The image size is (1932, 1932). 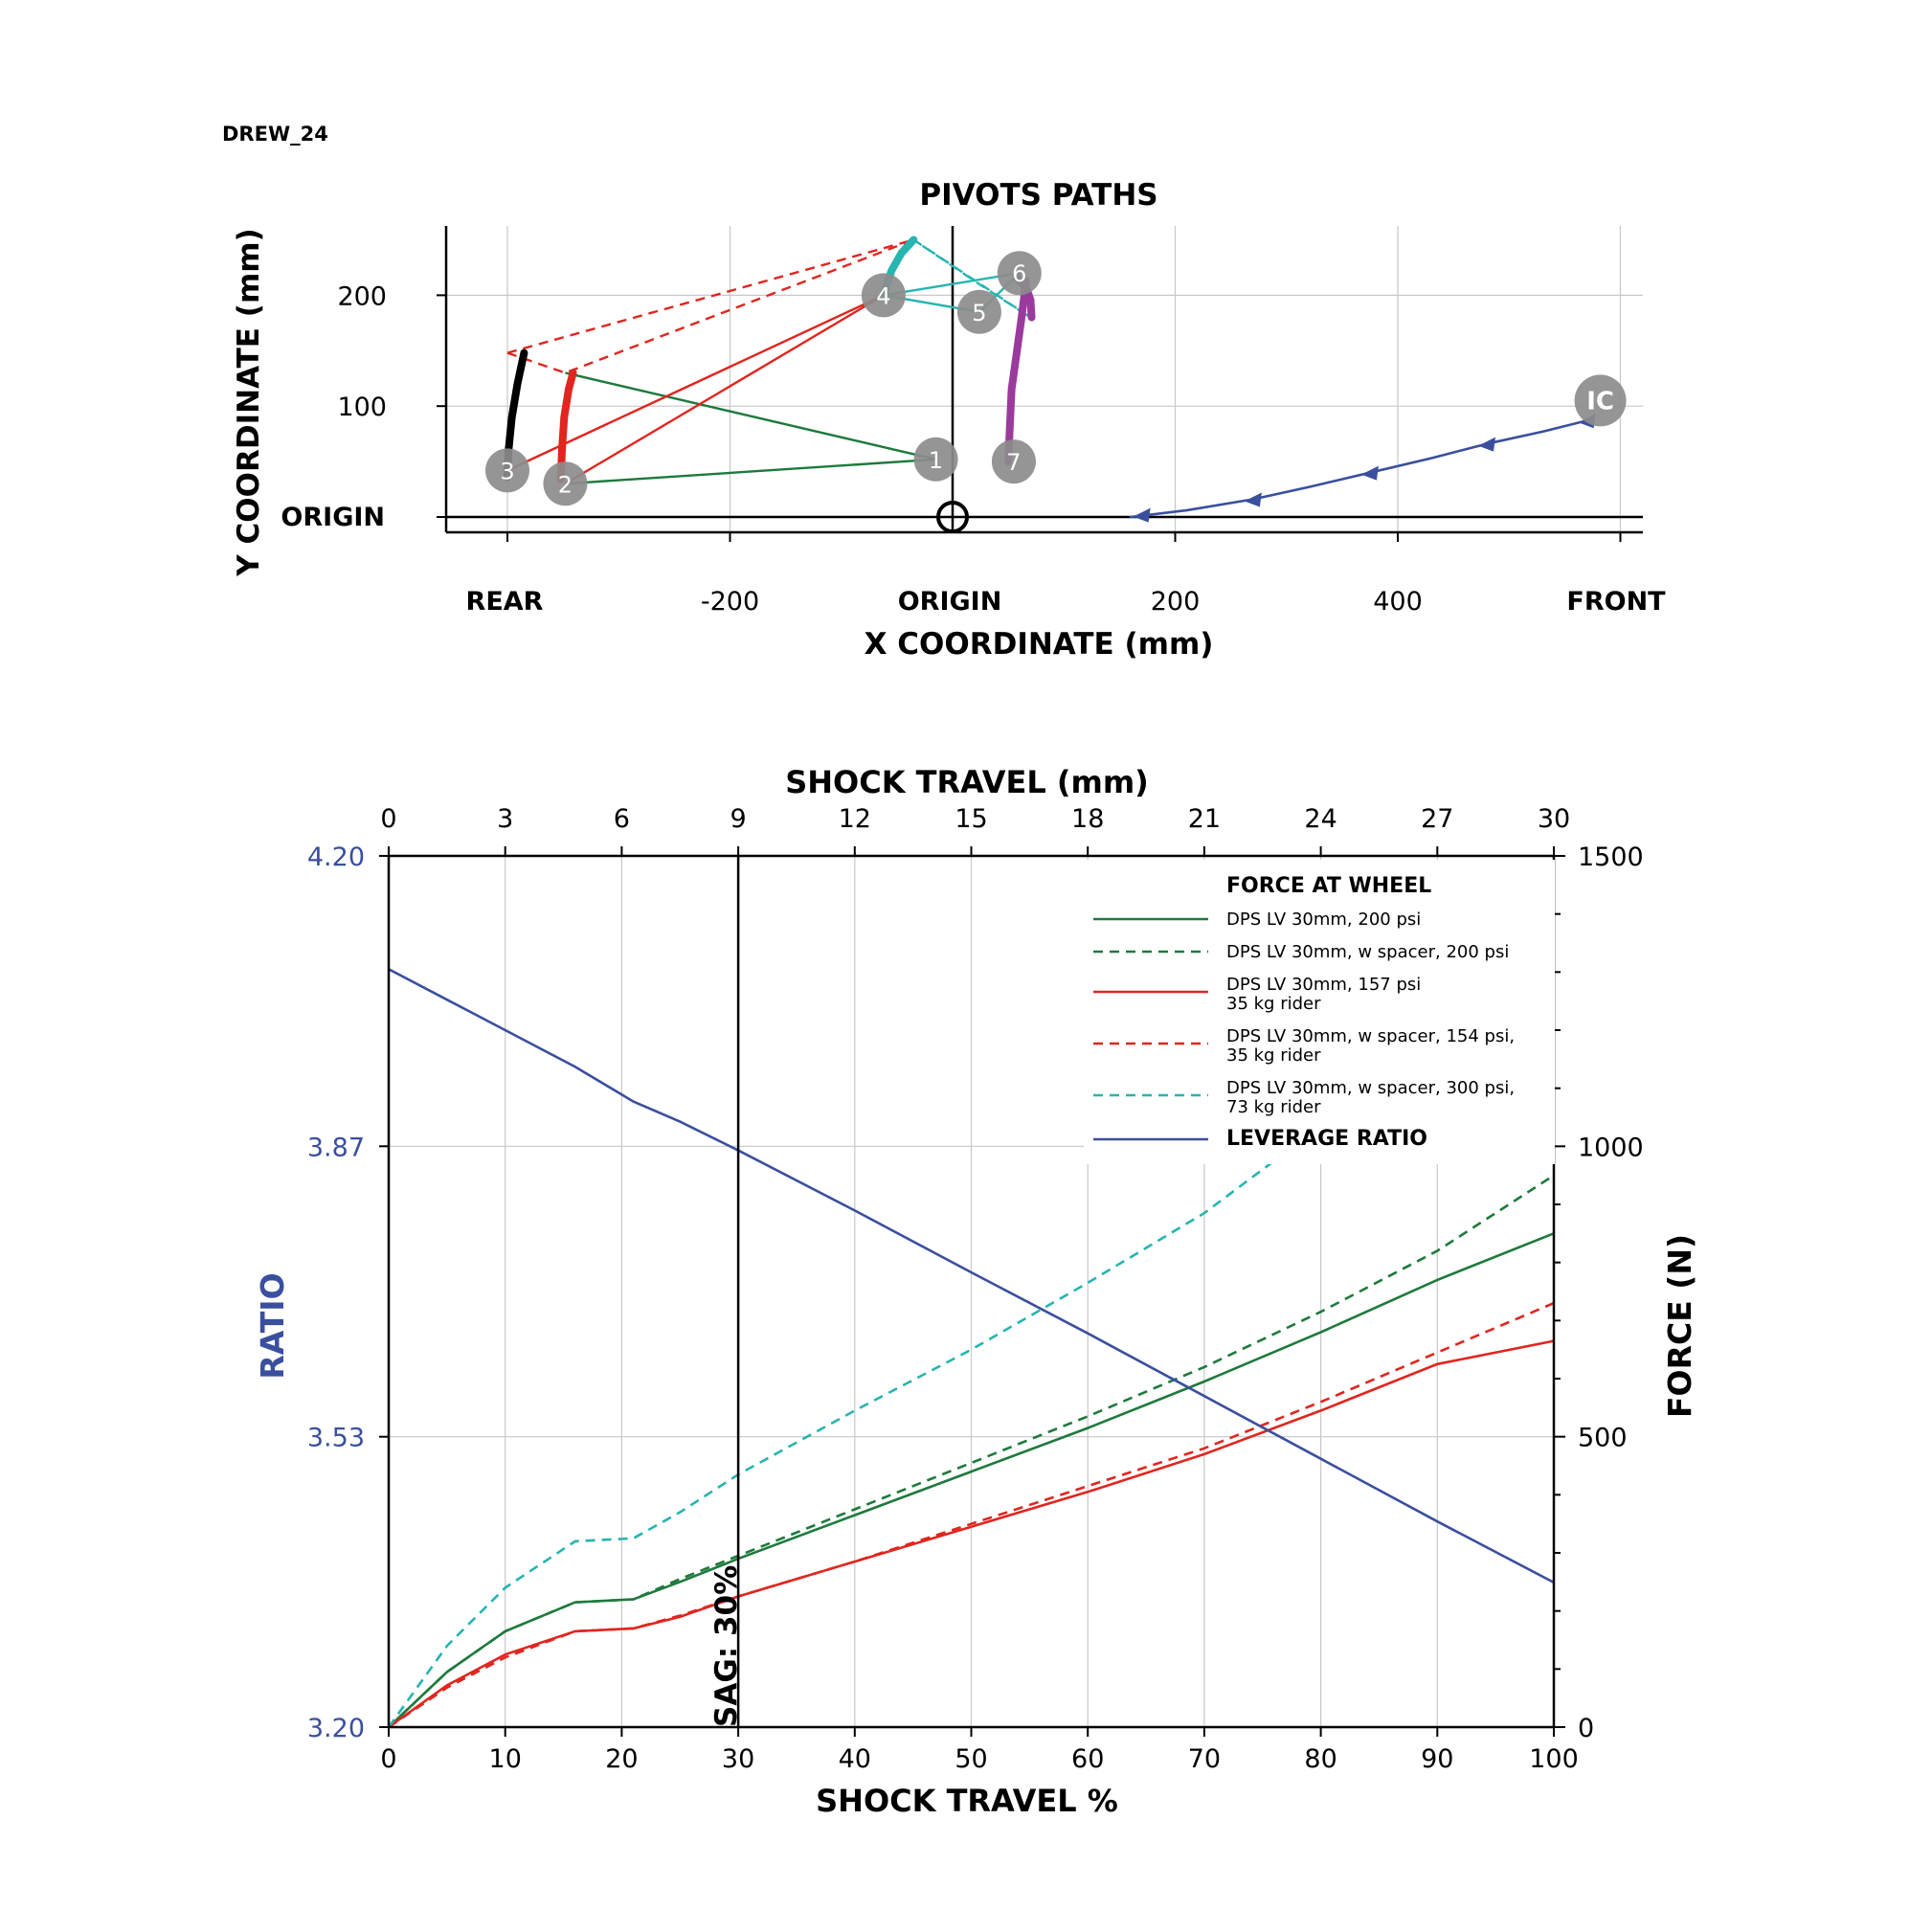 What do you see at coordinates (249, 402) in the screenshot?
I see `pivots-y-axis-label: Y COORDINATE (mm)` at bounding box center [249, 402].